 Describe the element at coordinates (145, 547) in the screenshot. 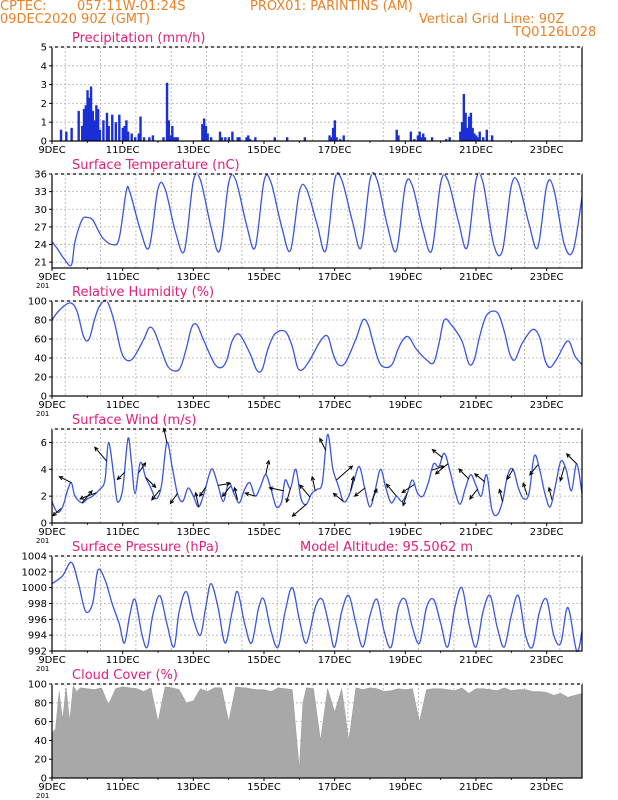

I see `panel-title: Surface Pressure (hPa)` at that location.